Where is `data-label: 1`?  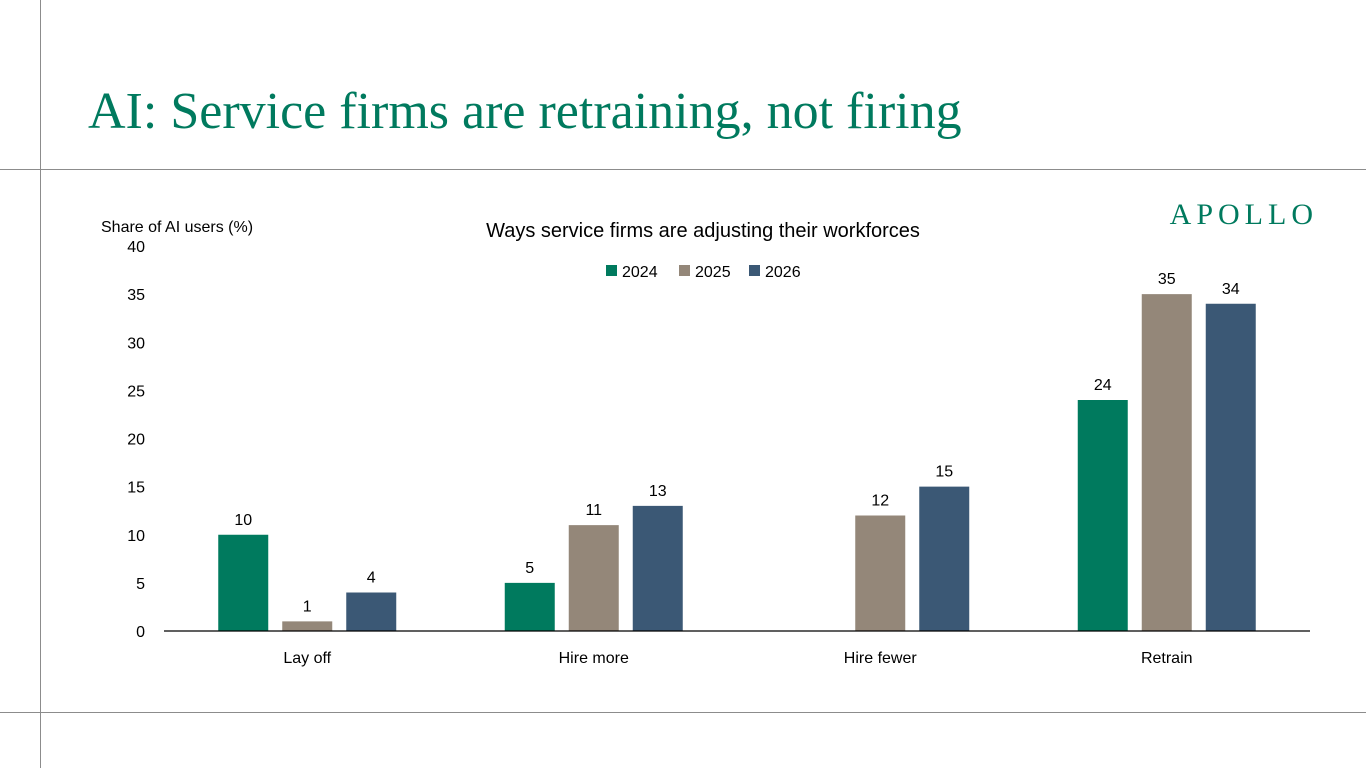 data-label: 1 is located at coordinates (307, 606).